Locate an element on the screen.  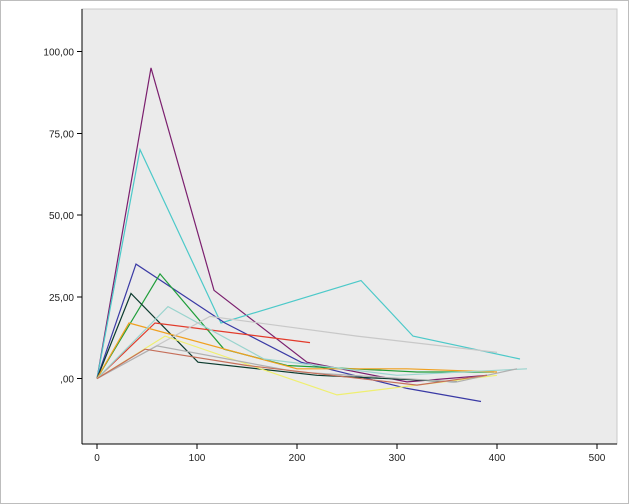
x-tick-label: 200 is located at coordinates (297, 458).